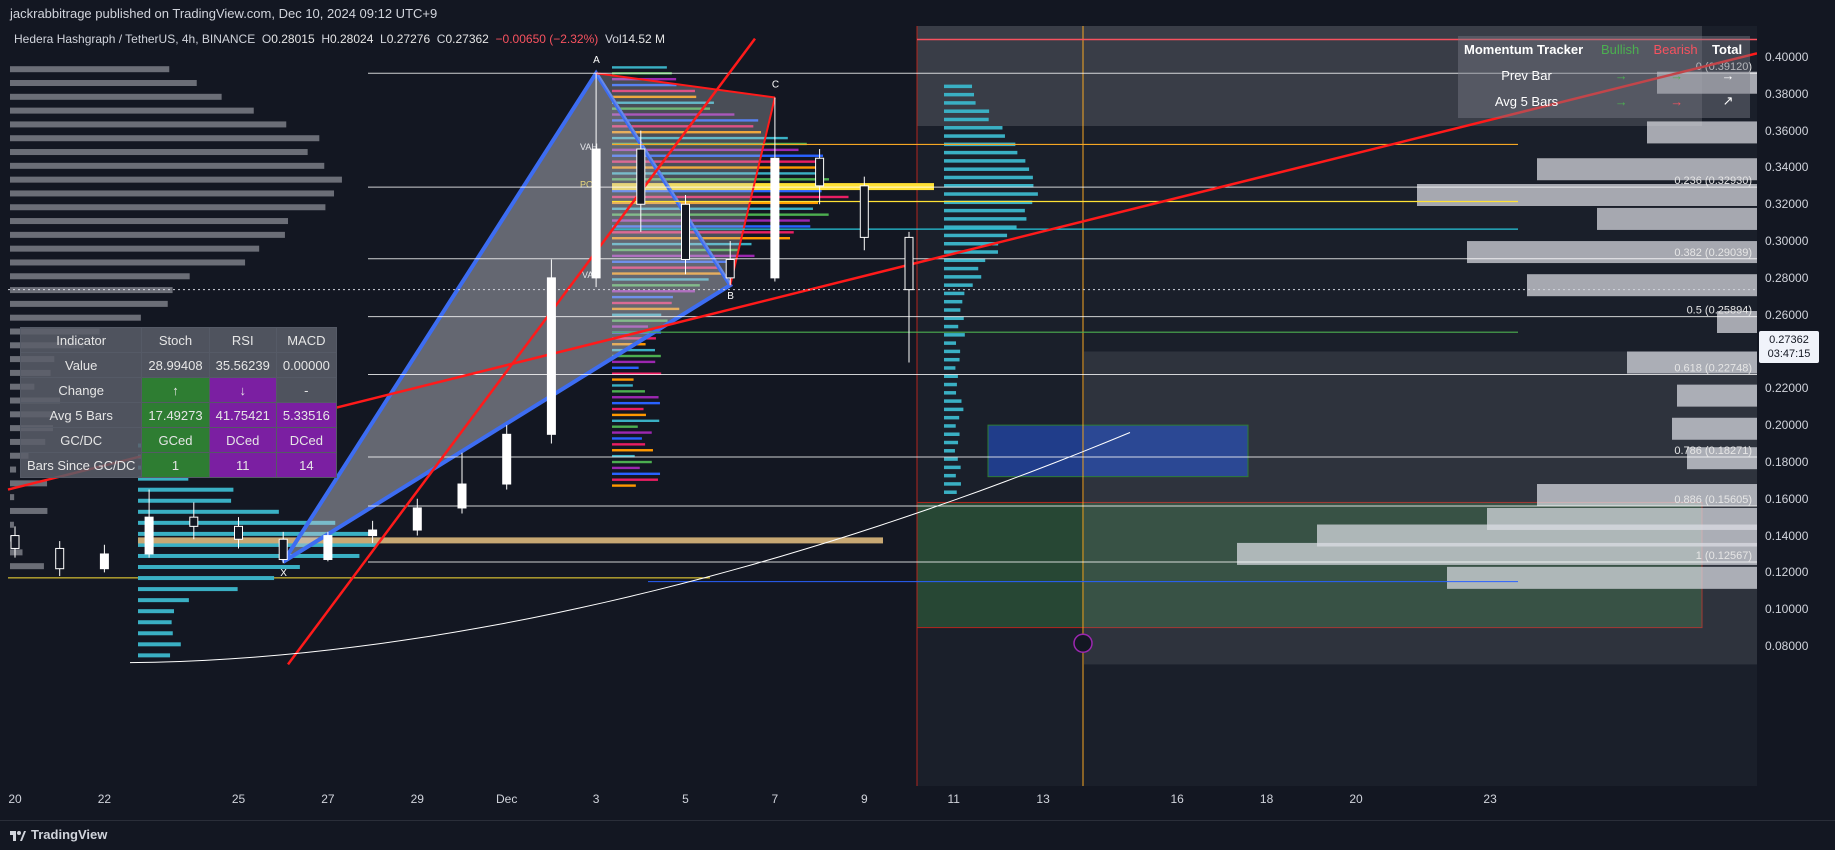  Describe the element at coordinates (1719, 311) in the screenshot. I see `fib-label: 0.5 (0.25894)` at that location.